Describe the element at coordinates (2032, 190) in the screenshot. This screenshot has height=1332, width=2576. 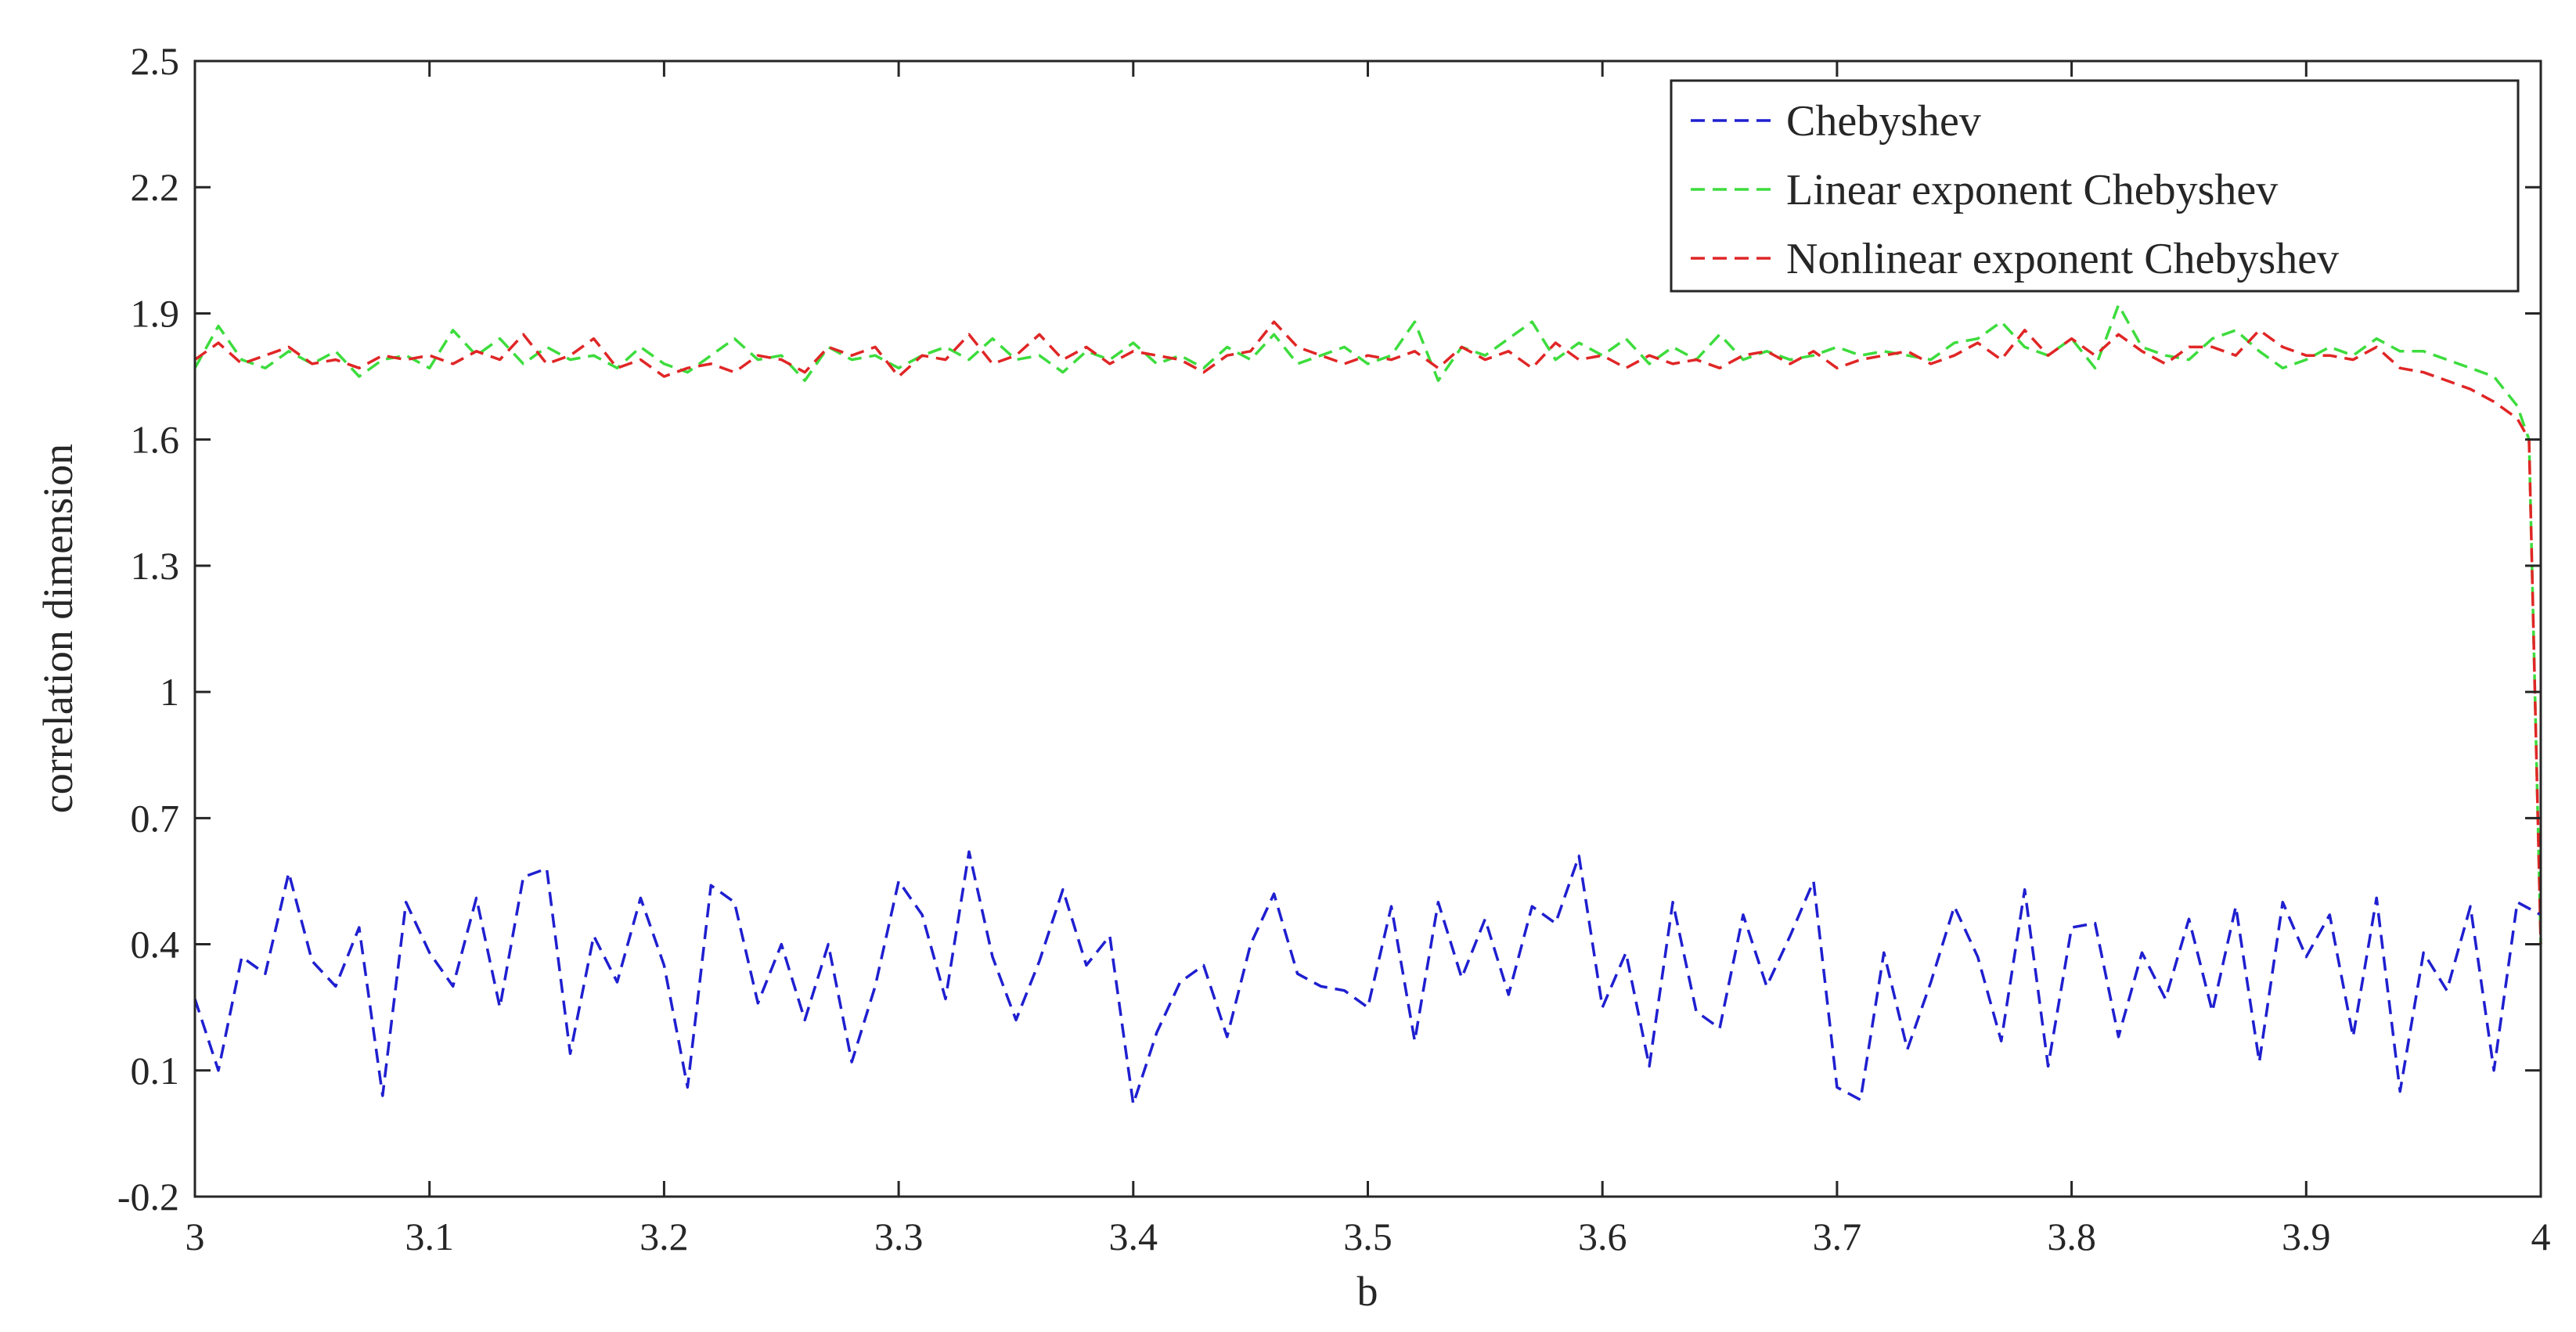
I see `legend-label-2: Linear exponent Chebyshev` at that location.